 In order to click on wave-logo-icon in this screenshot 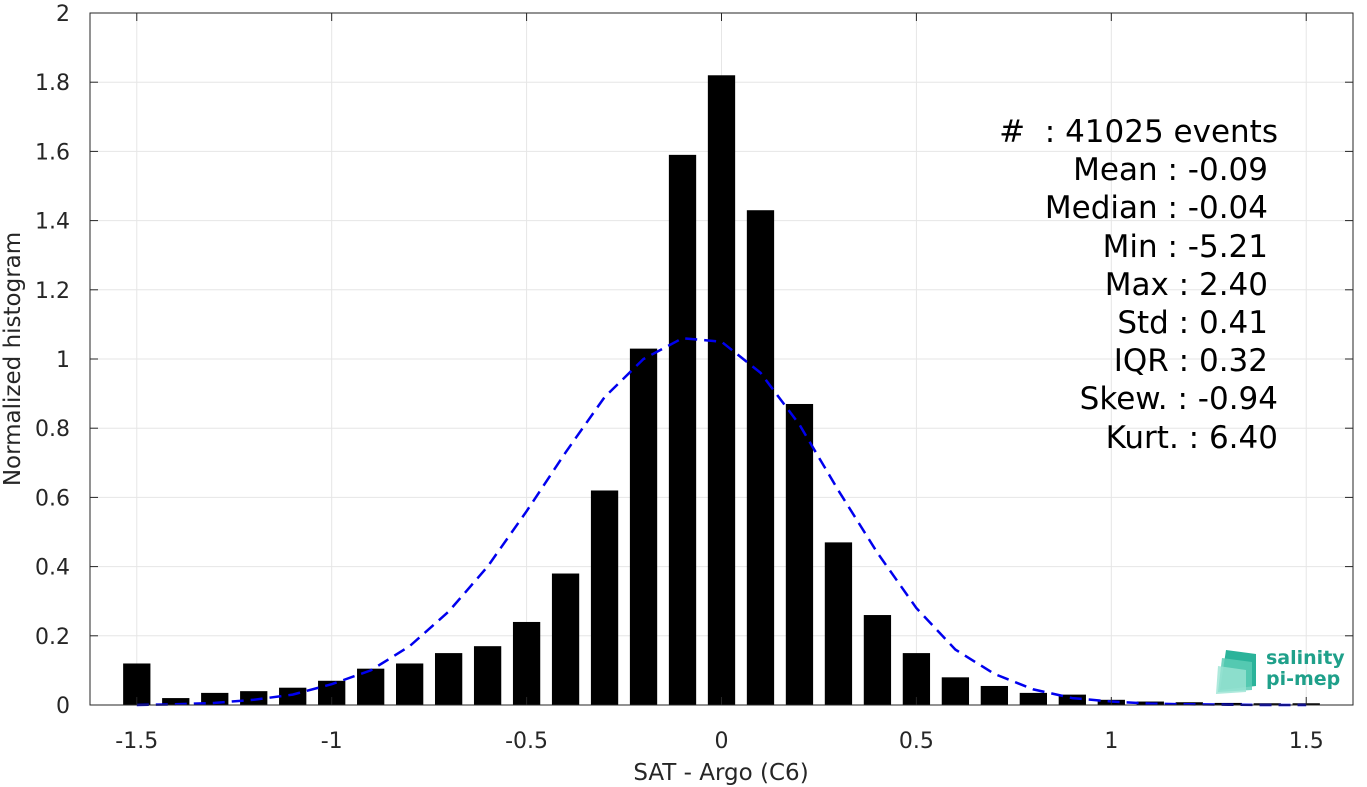, I will do `click(1236, 672)`.